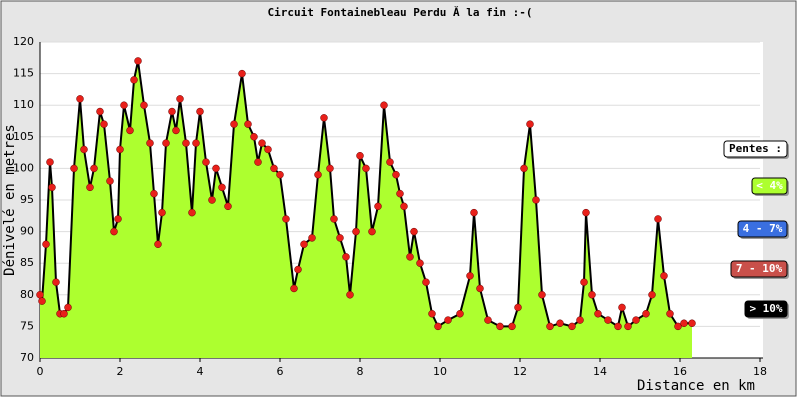  Describe the element at coordinates (27, 199) in the screenshot. I see `y-tick-label: 95` at that location.